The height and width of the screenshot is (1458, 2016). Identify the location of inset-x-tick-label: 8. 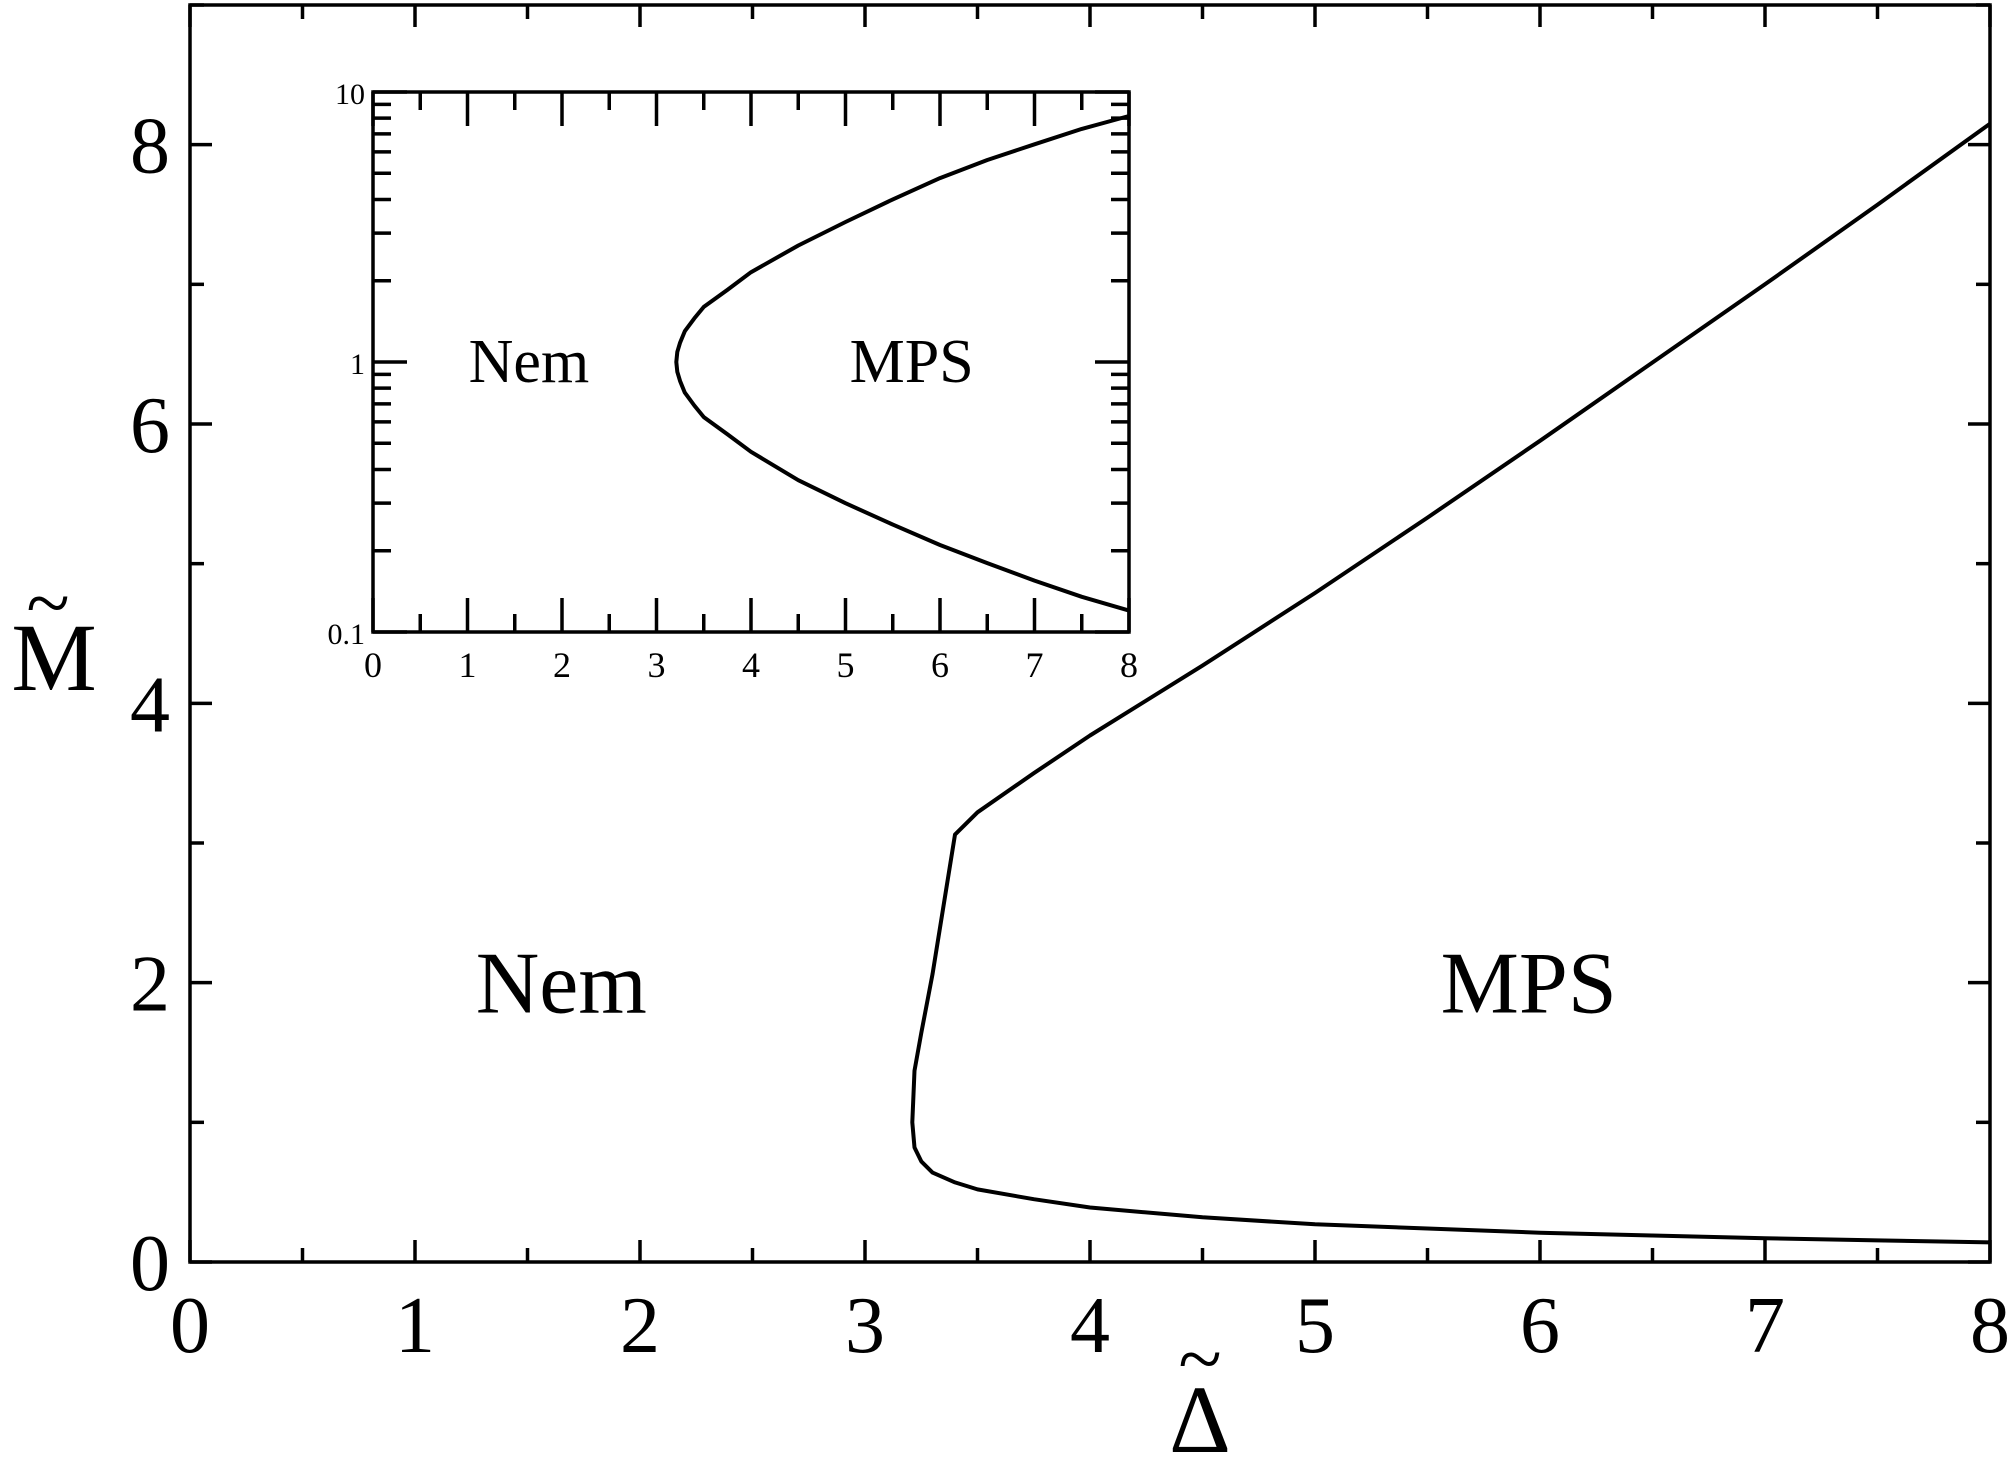
(1129, 665).